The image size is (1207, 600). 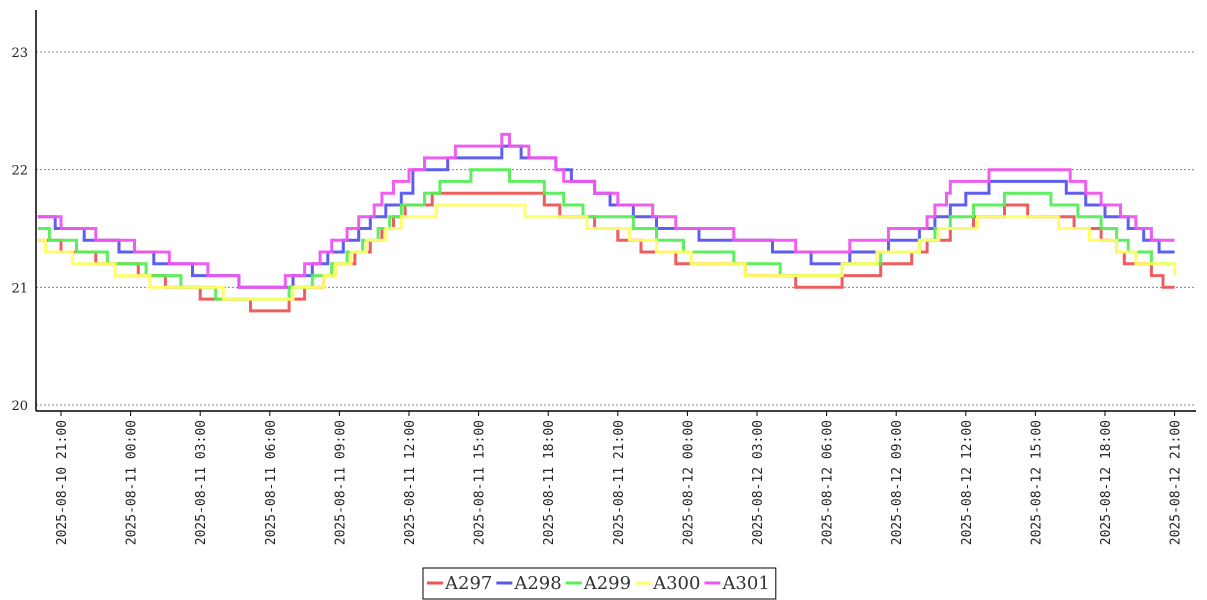 I want to click on x-tick-label: 2025-08-12 18:00, so click(x=1106, y=482).